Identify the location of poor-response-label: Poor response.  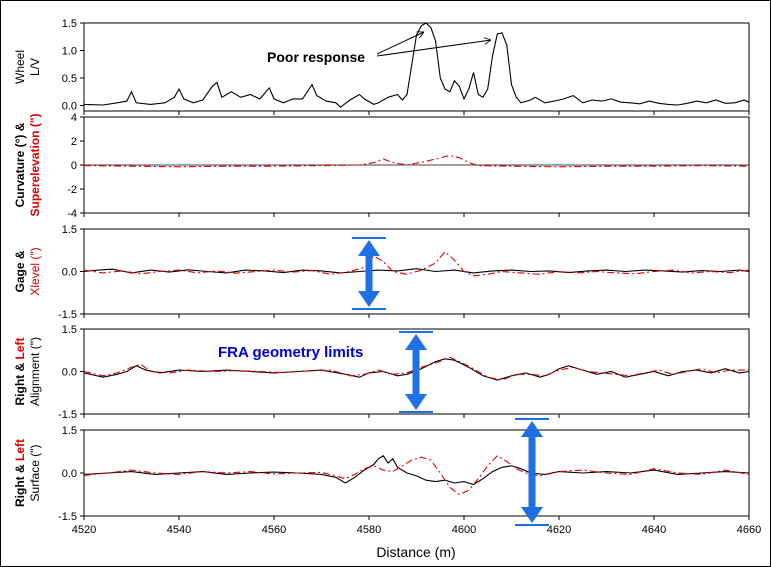
(316, 57).